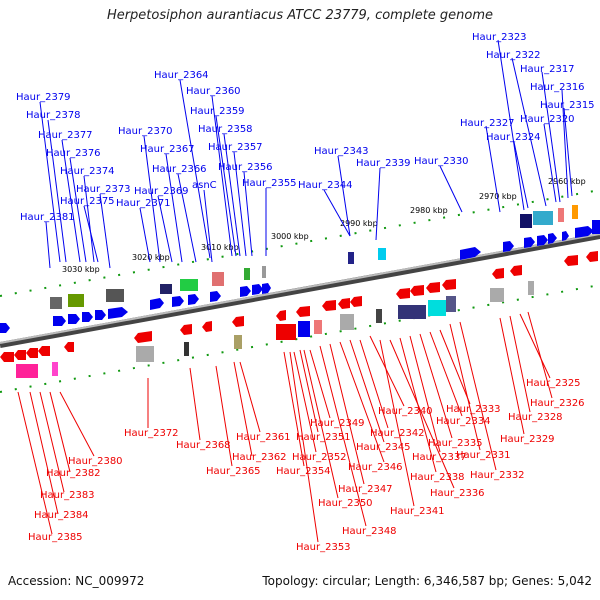 This screenshot has width=600, height=600. What do you see at coordinates (204, 185) in the screenshot?
I see `gene-label: asnC` at bounding box center [204, 185].